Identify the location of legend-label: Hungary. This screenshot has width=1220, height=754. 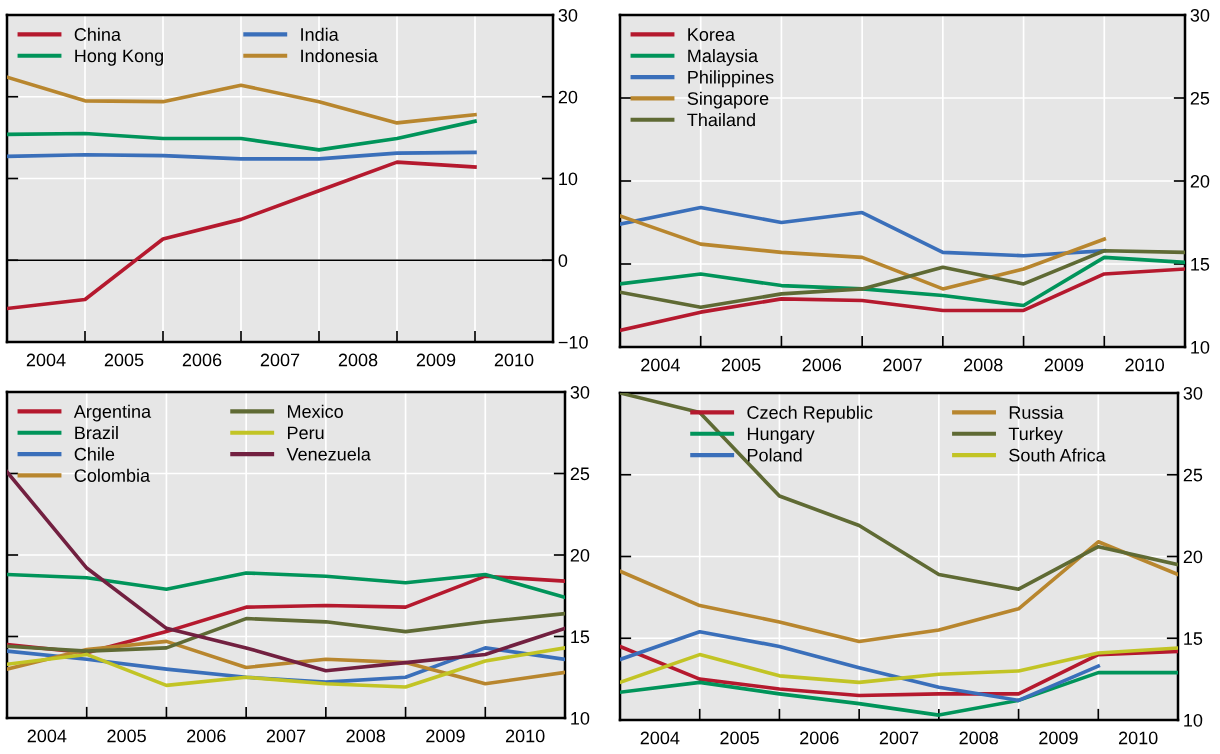
(781, 435).